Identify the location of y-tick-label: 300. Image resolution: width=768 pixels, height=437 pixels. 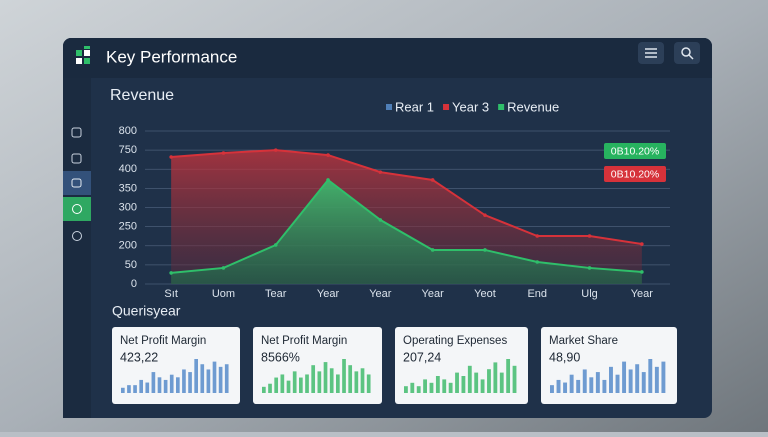
(128, 207).